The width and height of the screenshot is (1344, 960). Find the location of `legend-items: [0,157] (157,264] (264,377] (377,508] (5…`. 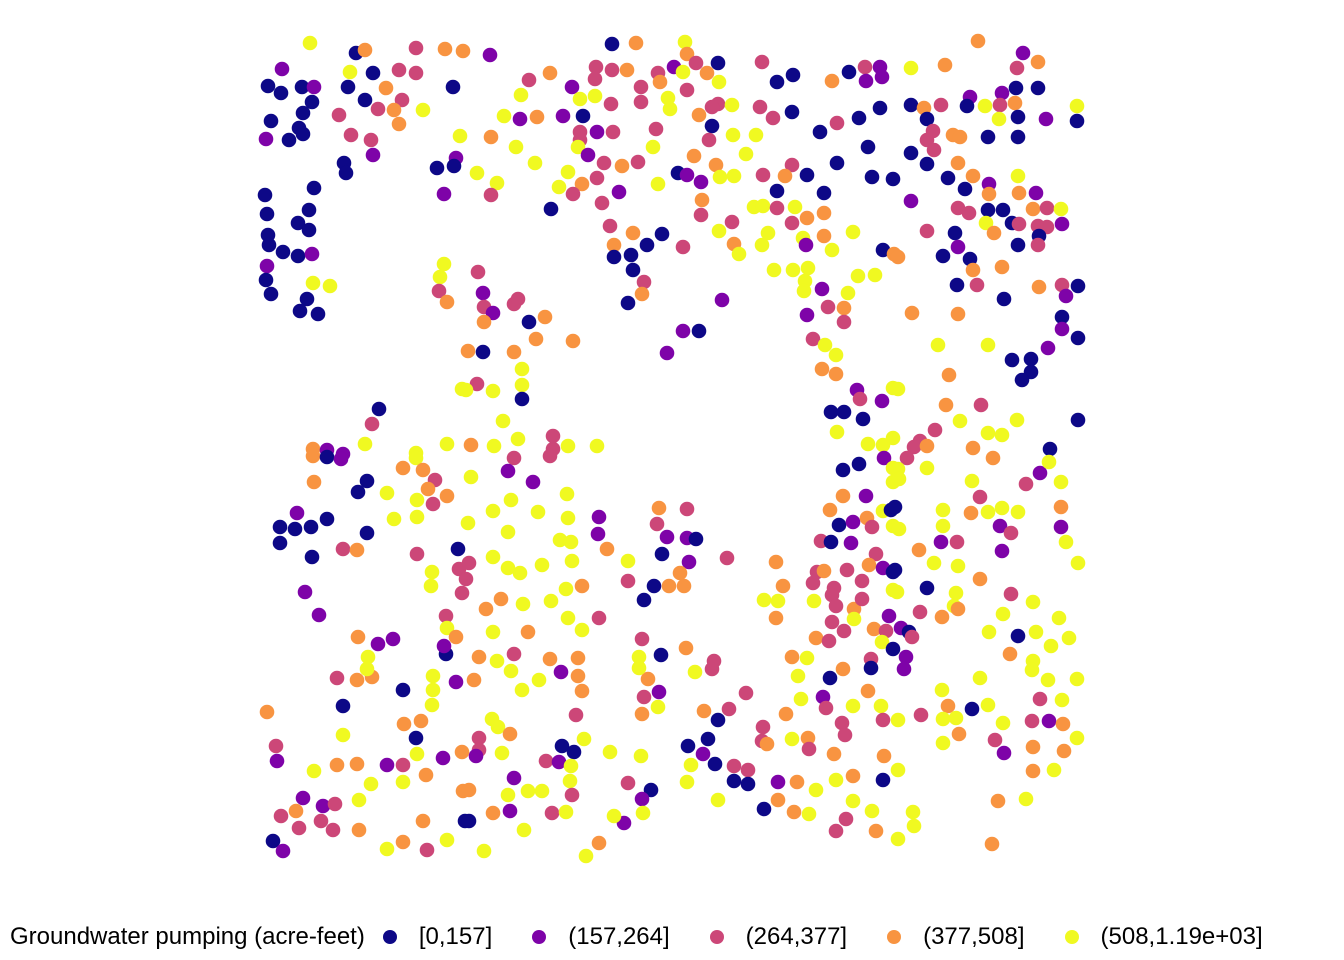

legend-items: [0,157] (157,264] (264,377] (377,508] (5… is located at coordinates (822, 937).